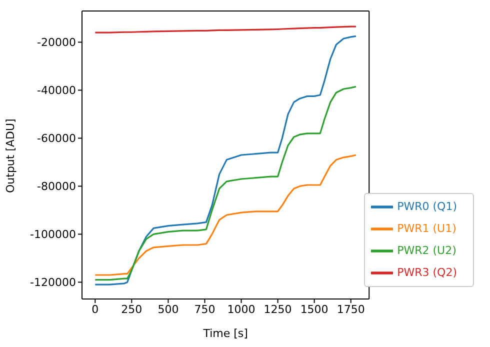  Describe the element at coordinates (225, 333) in the screenshot. I see `x-axis-title: Time [s]` at that location.